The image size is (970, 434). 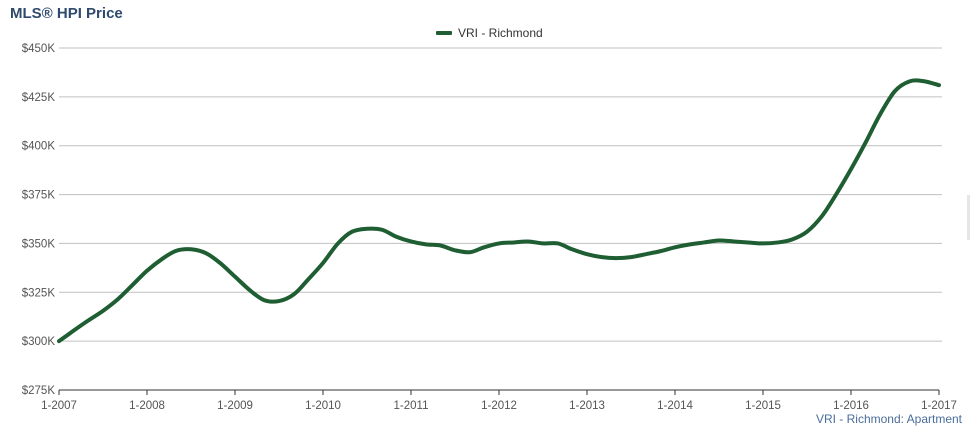 What do you see at coordinates (500, 33) in the screenshot?
I see `legend-label-vri-richmond: VRI - Richmond` at bounding box center [500, 33].